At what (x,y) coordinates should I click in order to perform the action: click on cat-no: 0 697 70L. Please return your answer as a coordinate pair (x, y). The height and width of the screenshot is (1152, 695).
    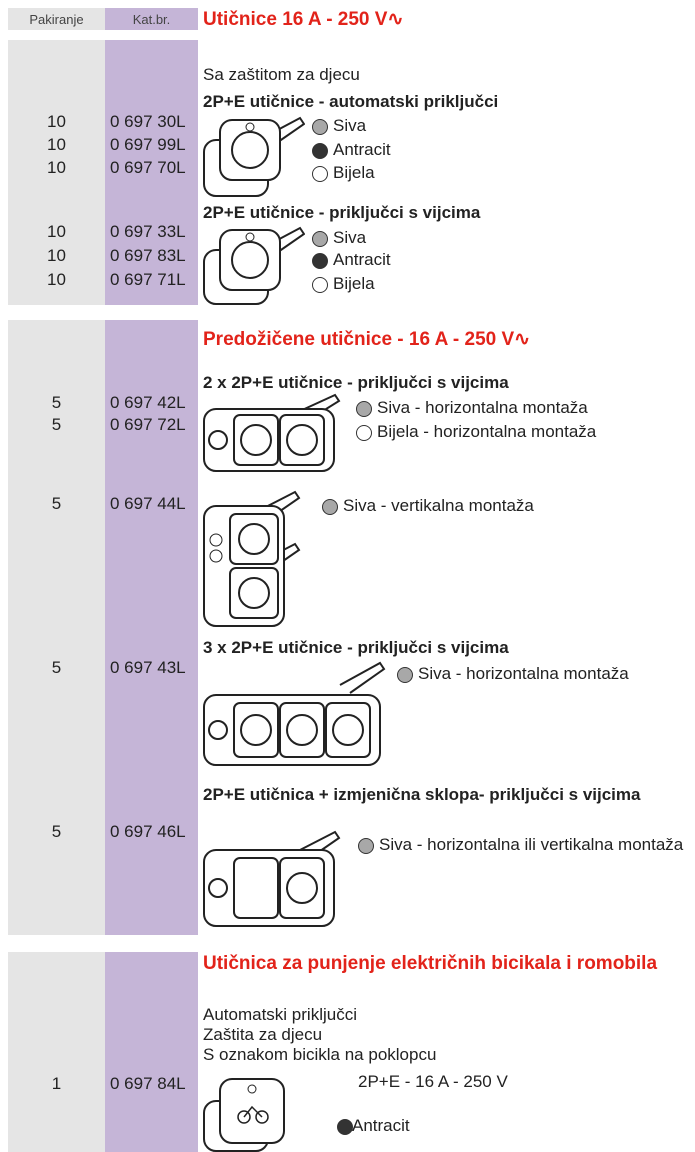
    Looking at the image, I should click on (148, 167).